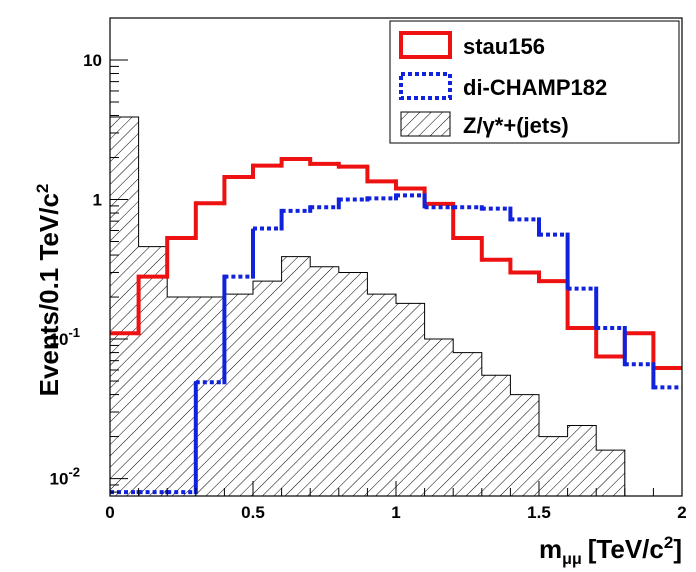  Describe the element at coordinates (425, 45) in the screenshot. I see `legend-swatch-stau156` at that location.